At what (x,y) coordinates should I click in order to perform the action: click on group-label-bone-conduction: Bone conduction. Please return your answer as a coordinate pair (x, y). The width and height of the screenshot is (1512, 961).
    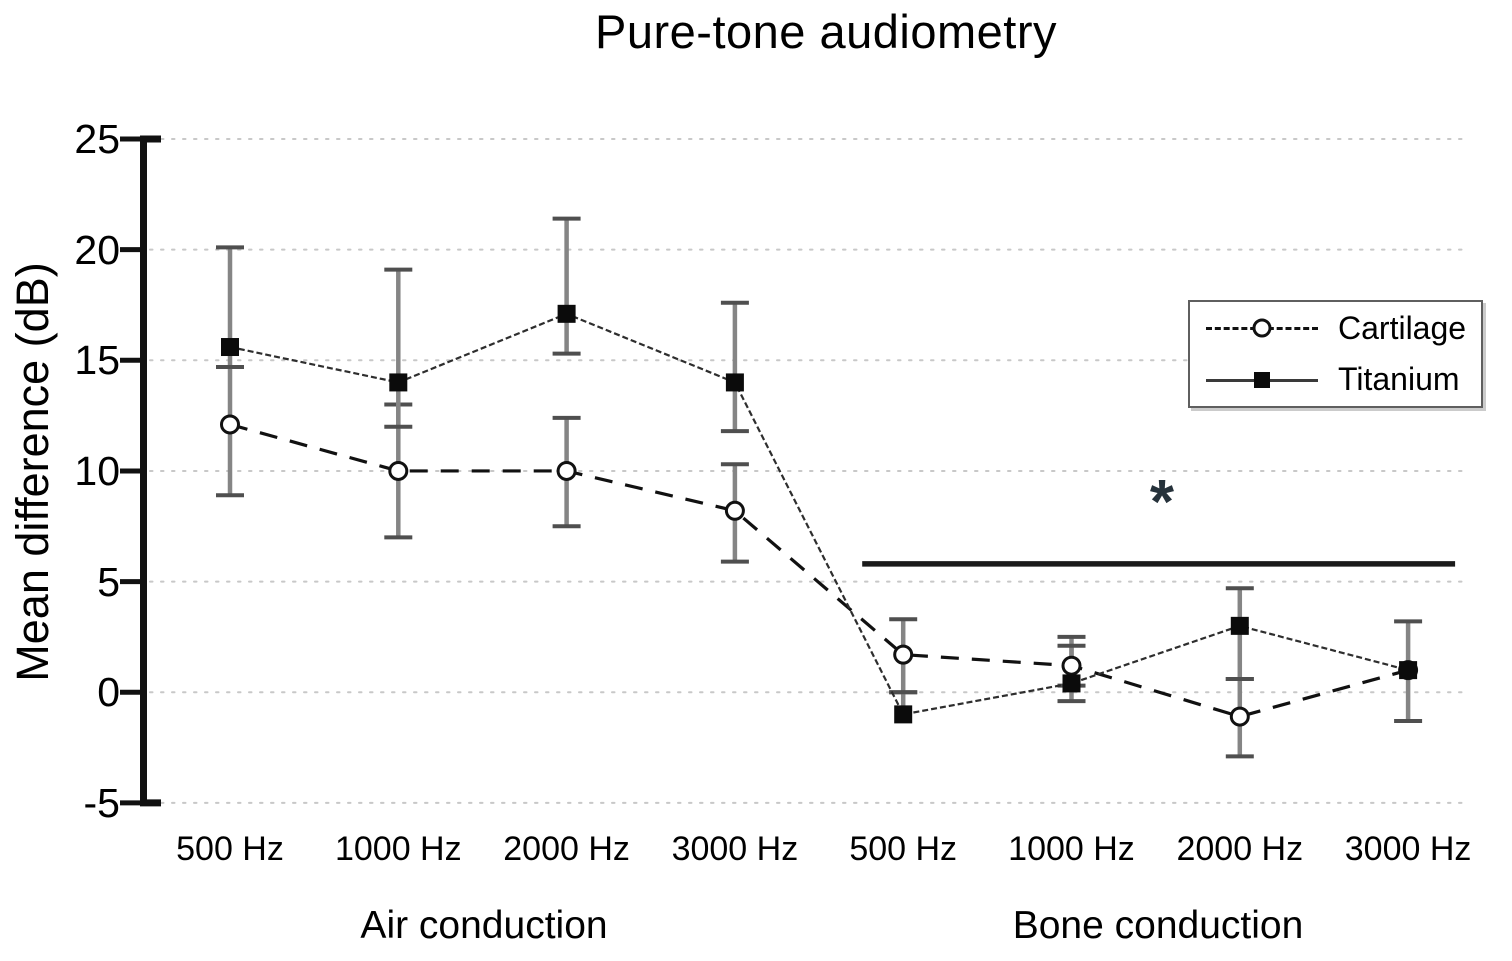
    Looking at the image, I should click on (1158, 925).